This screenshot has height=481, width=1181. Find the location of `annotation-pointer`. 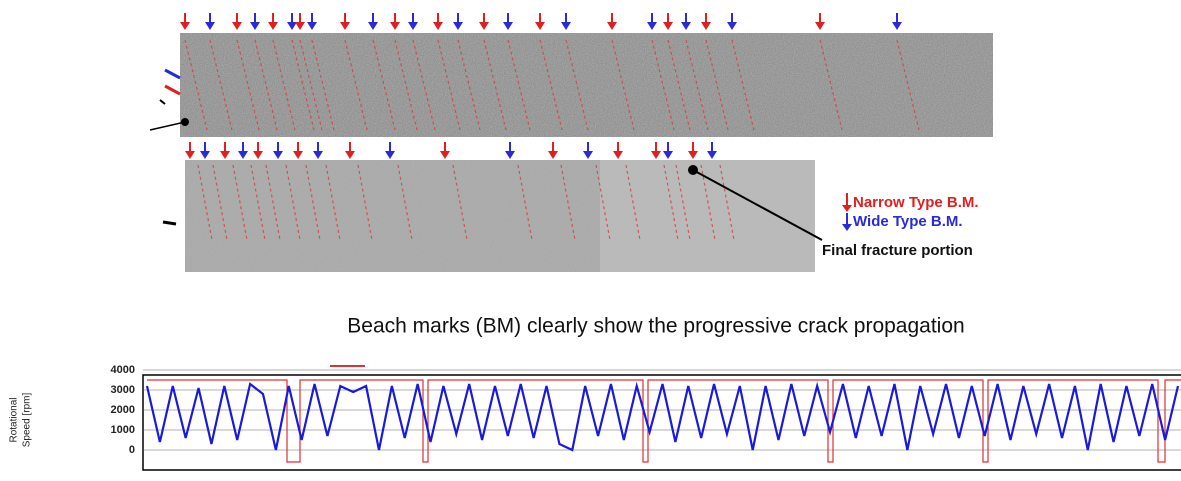

annotation-pointer is located at coordinates (755, 203).